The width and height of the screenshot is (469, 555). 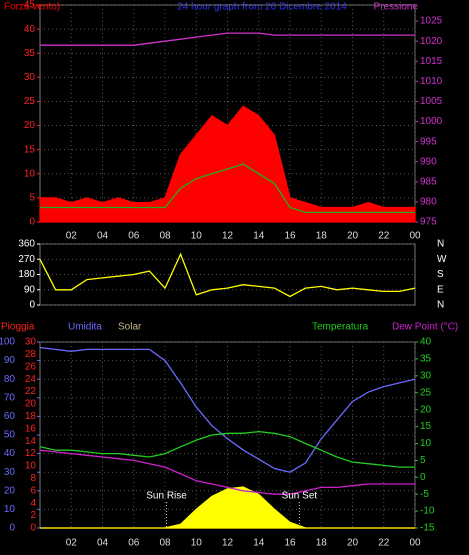 What do you see at coordinates (134, 236) in the screenshot?
I see `x-tick-label: 06` at bounding box center [134, 236].